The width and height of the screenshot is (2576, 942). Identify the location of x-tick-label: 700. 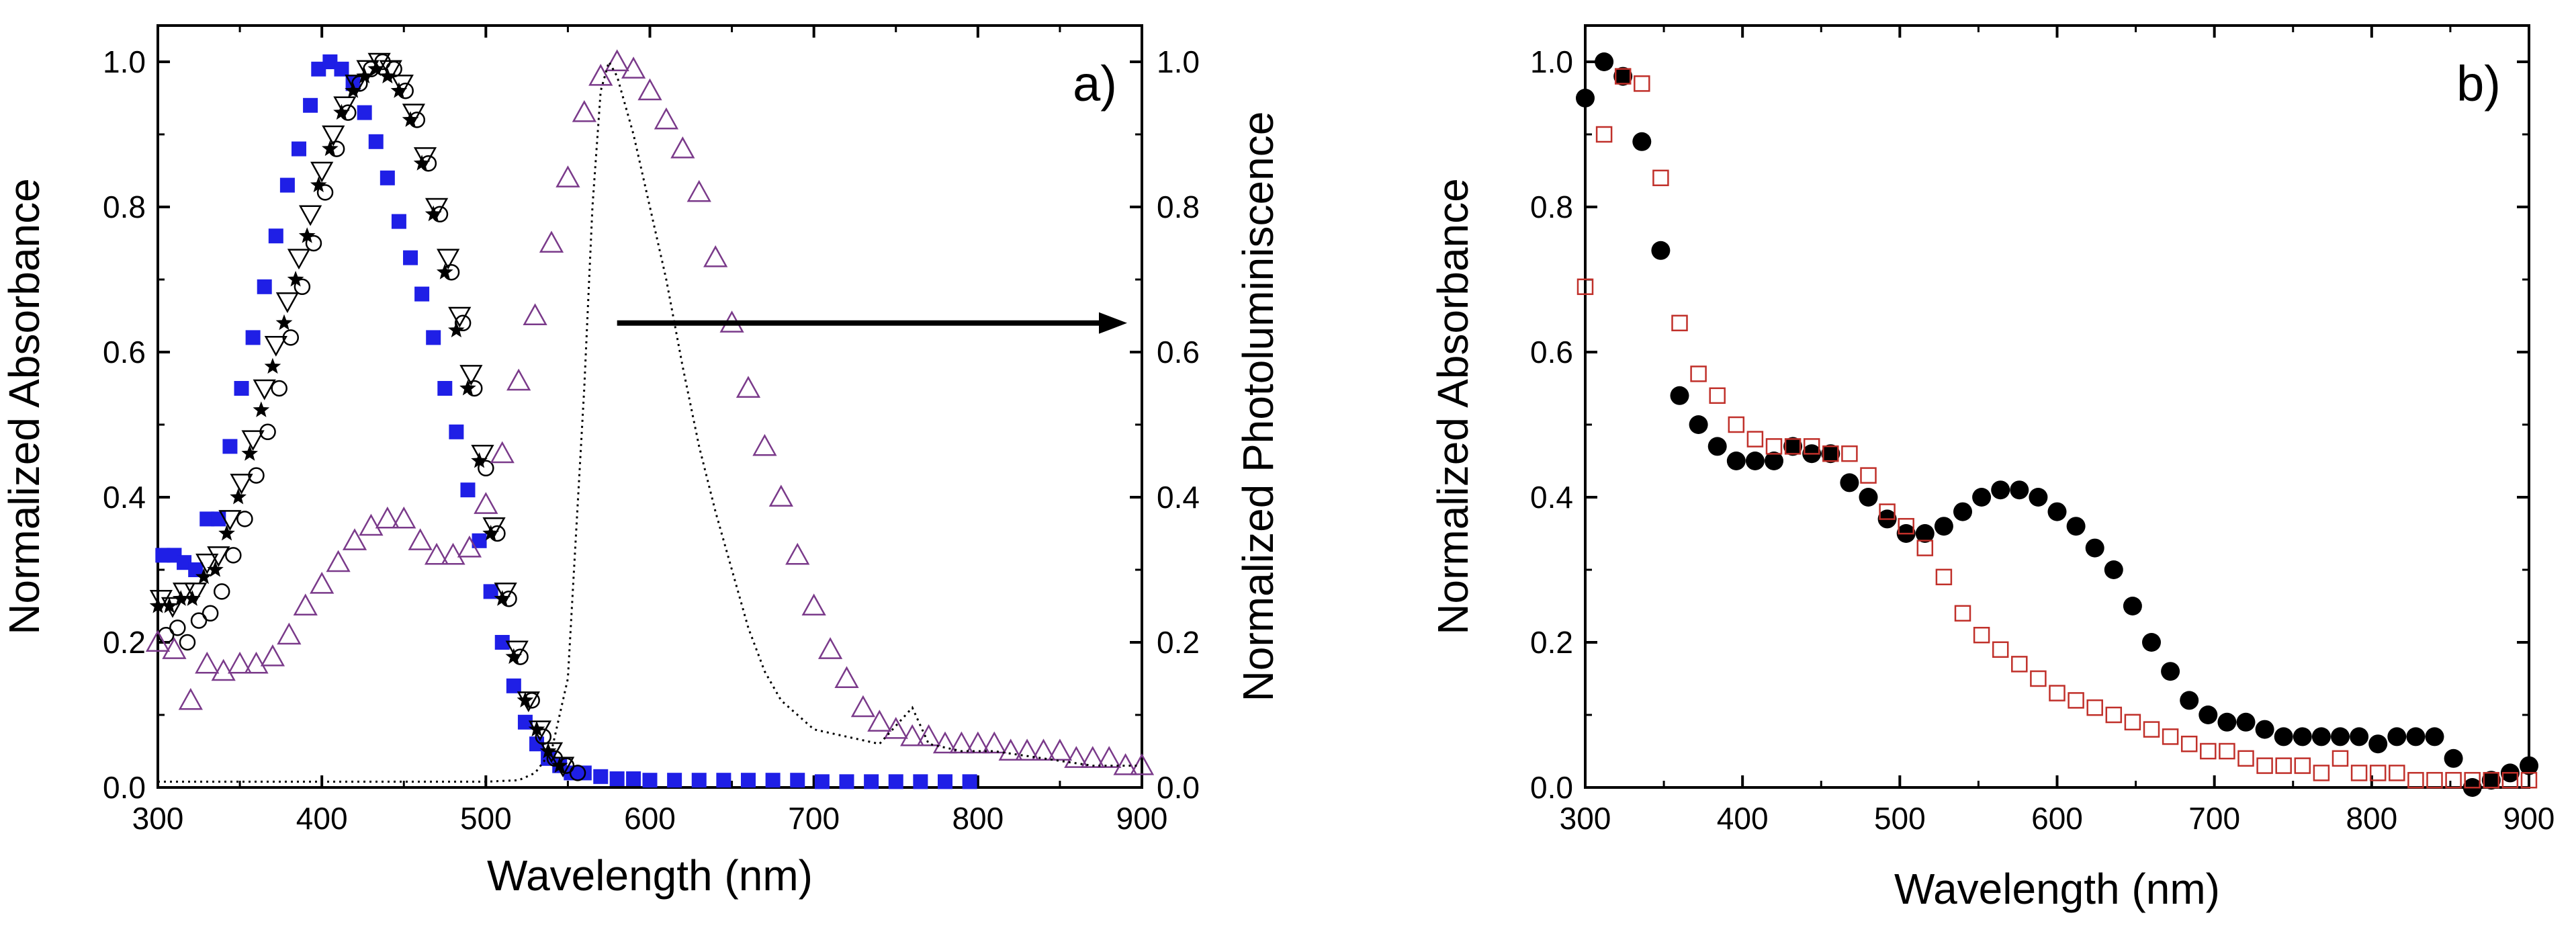
(2214, 818).